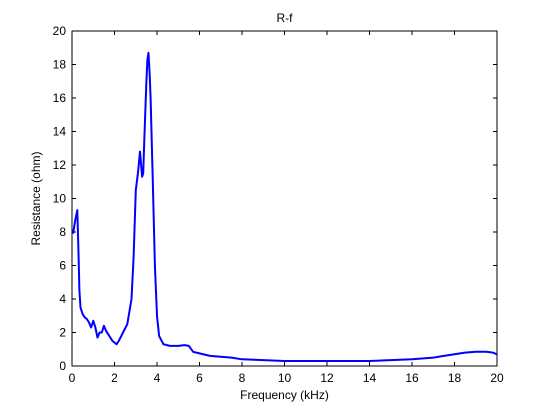 This screenshot has height=412, width=550. I want to click on y-tick-label: 0, so click(62, 366).